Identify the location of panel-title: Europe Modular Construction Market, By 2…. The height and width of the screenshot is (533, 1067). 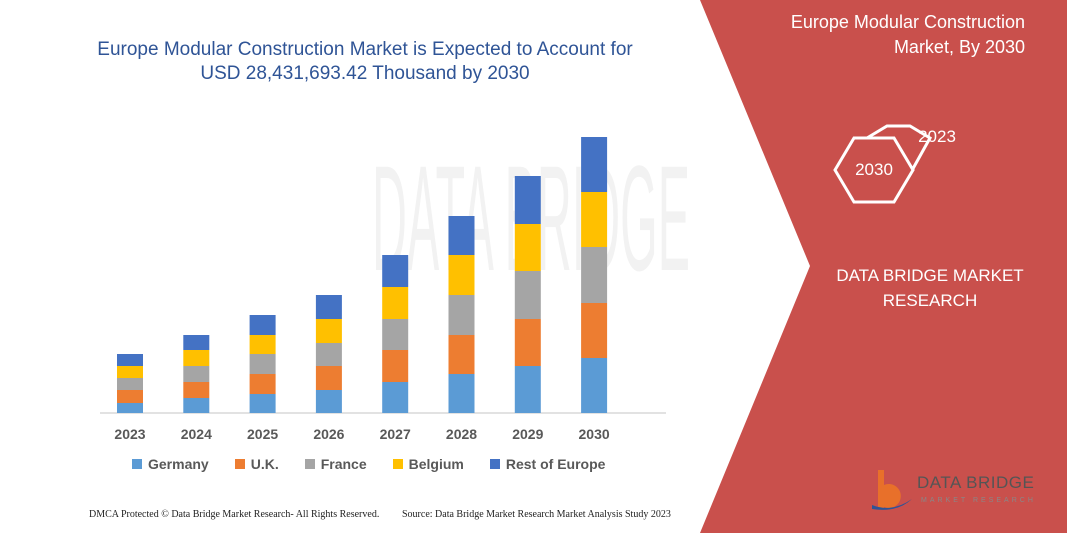
(907, 34).